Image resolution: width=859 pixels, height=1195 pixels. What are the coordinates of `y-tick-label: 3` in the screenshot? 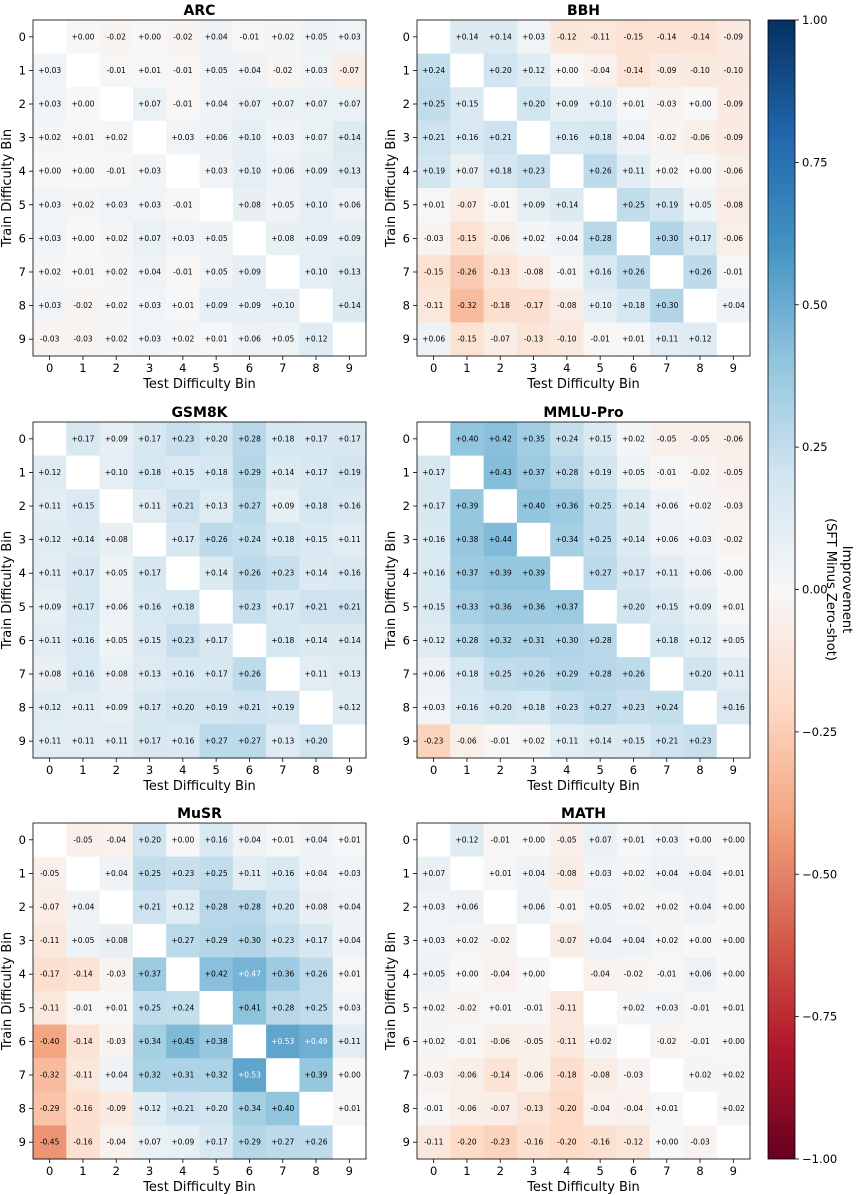 It's located at (22, 540).